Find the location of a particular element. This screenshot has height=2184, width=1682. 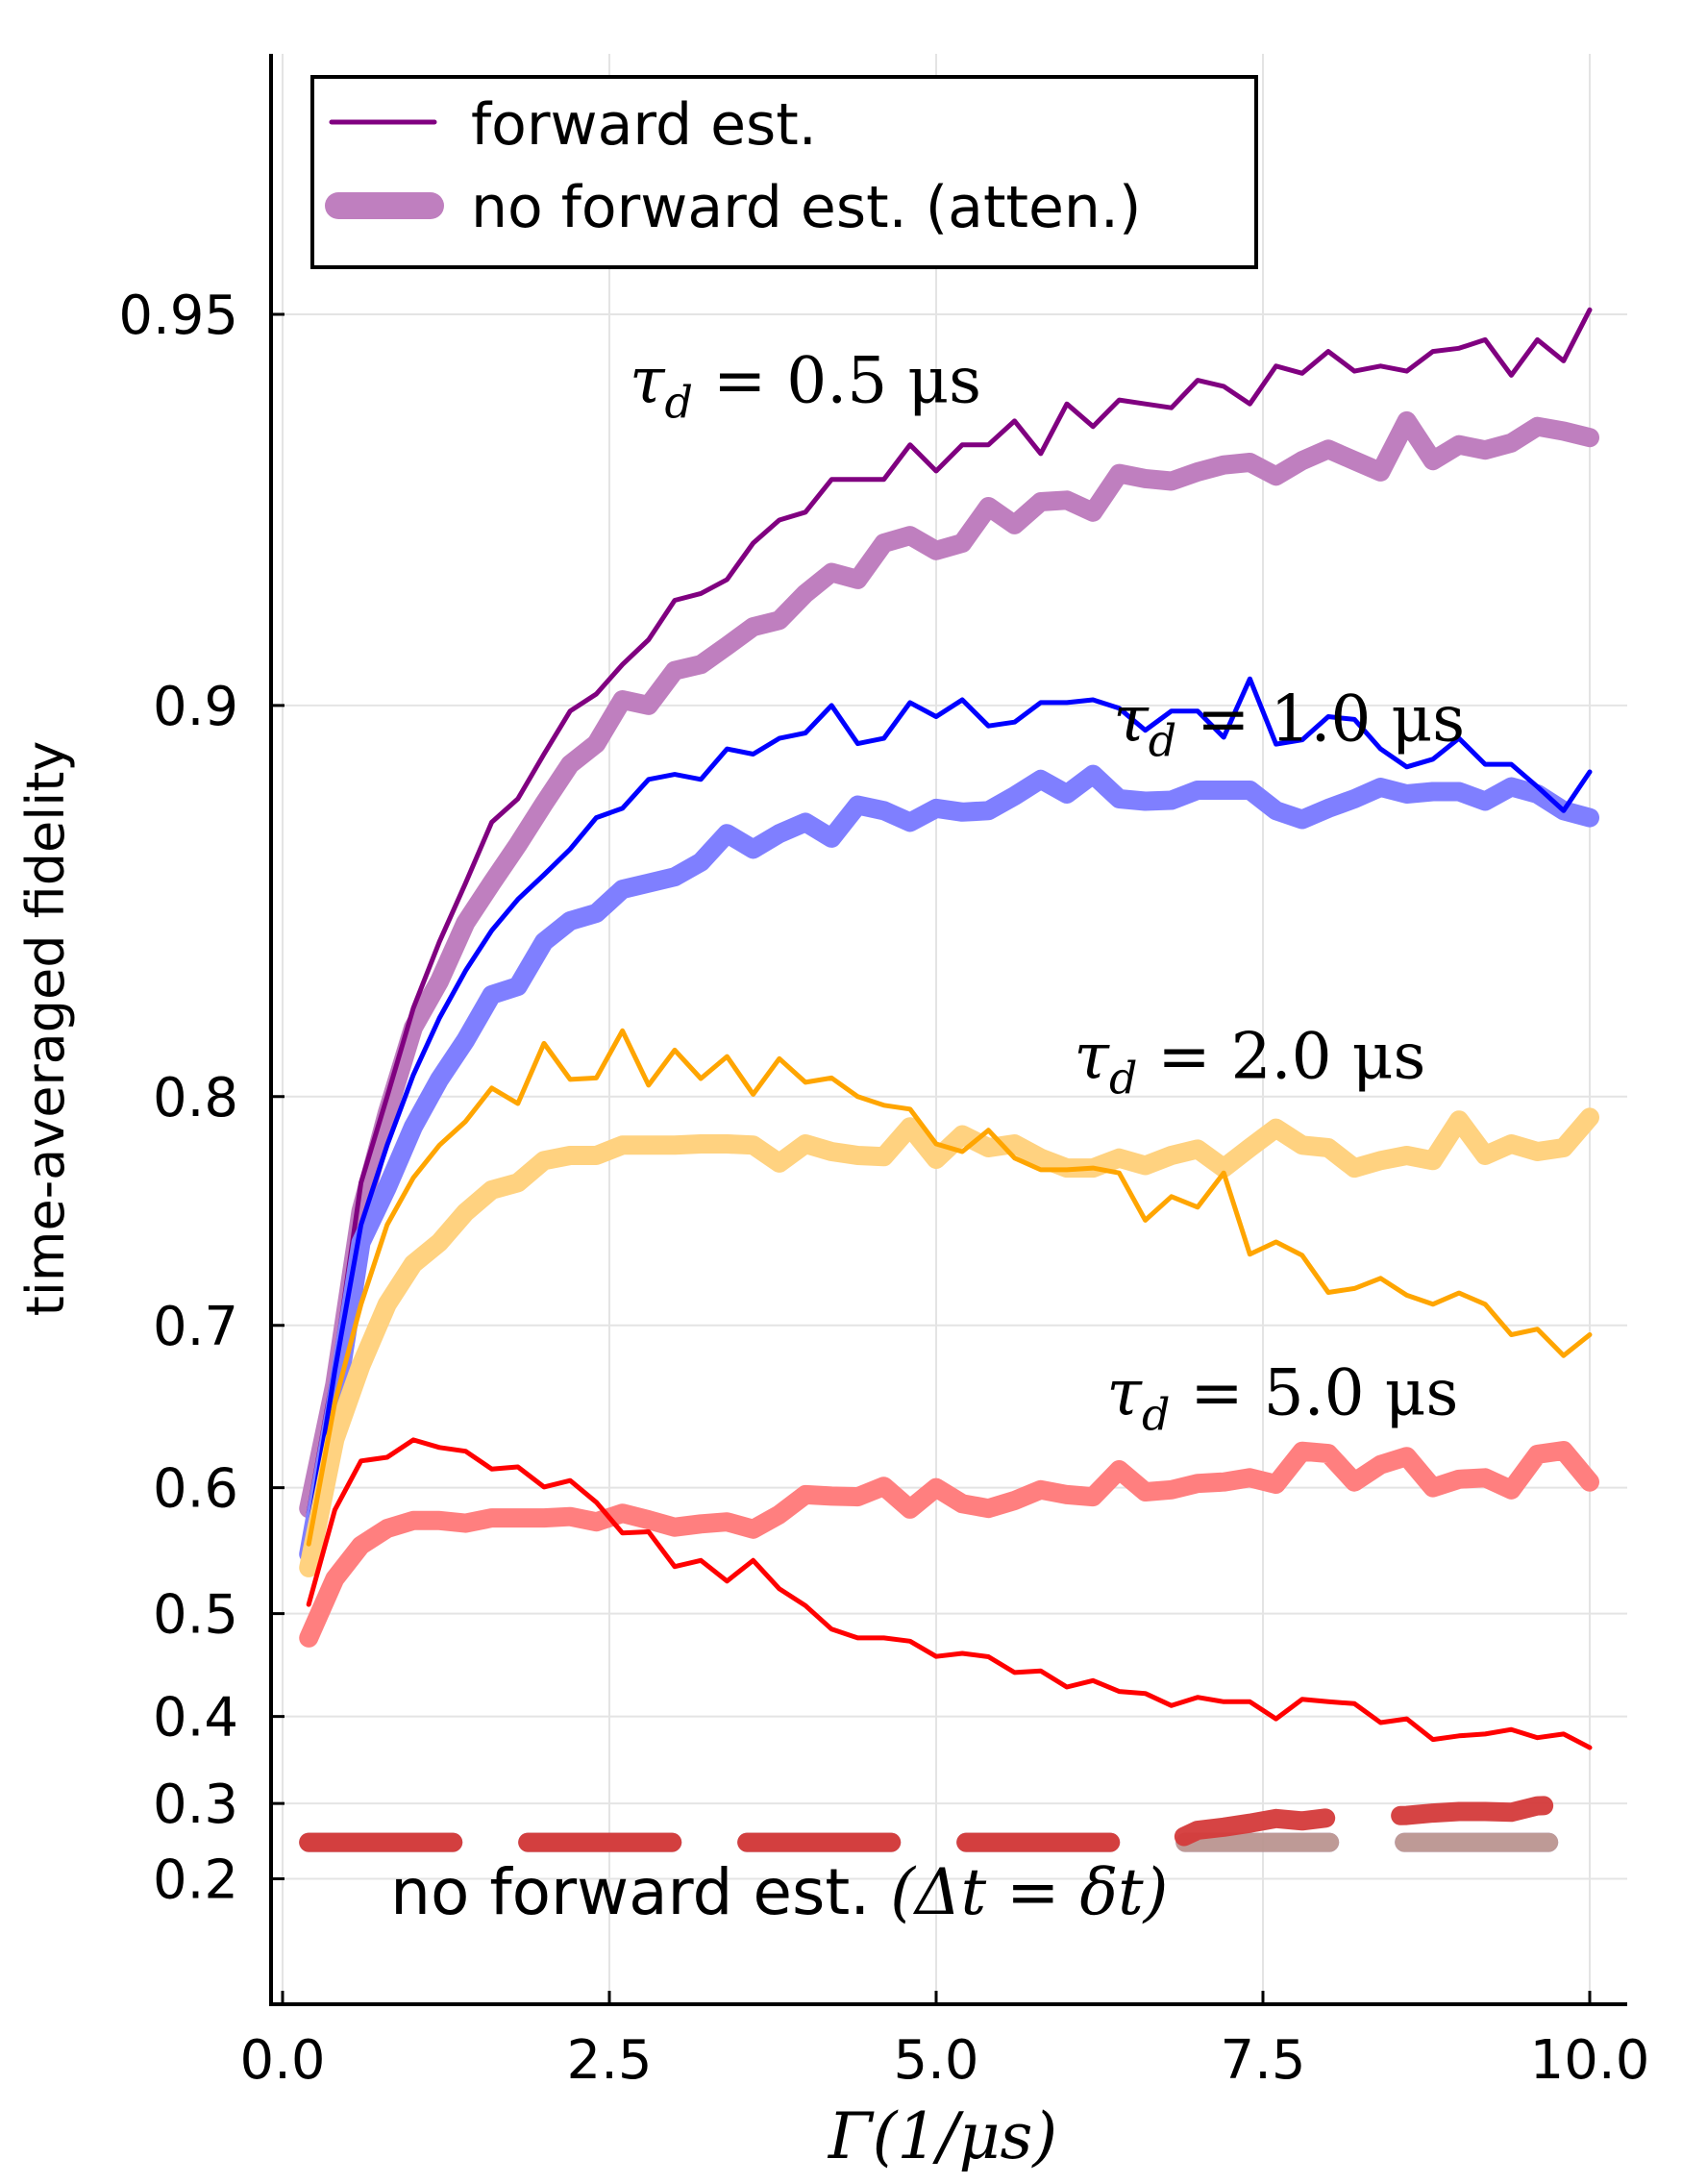

legend: forward est. no forward est. (atten.) is located at coordinates (784, 172).